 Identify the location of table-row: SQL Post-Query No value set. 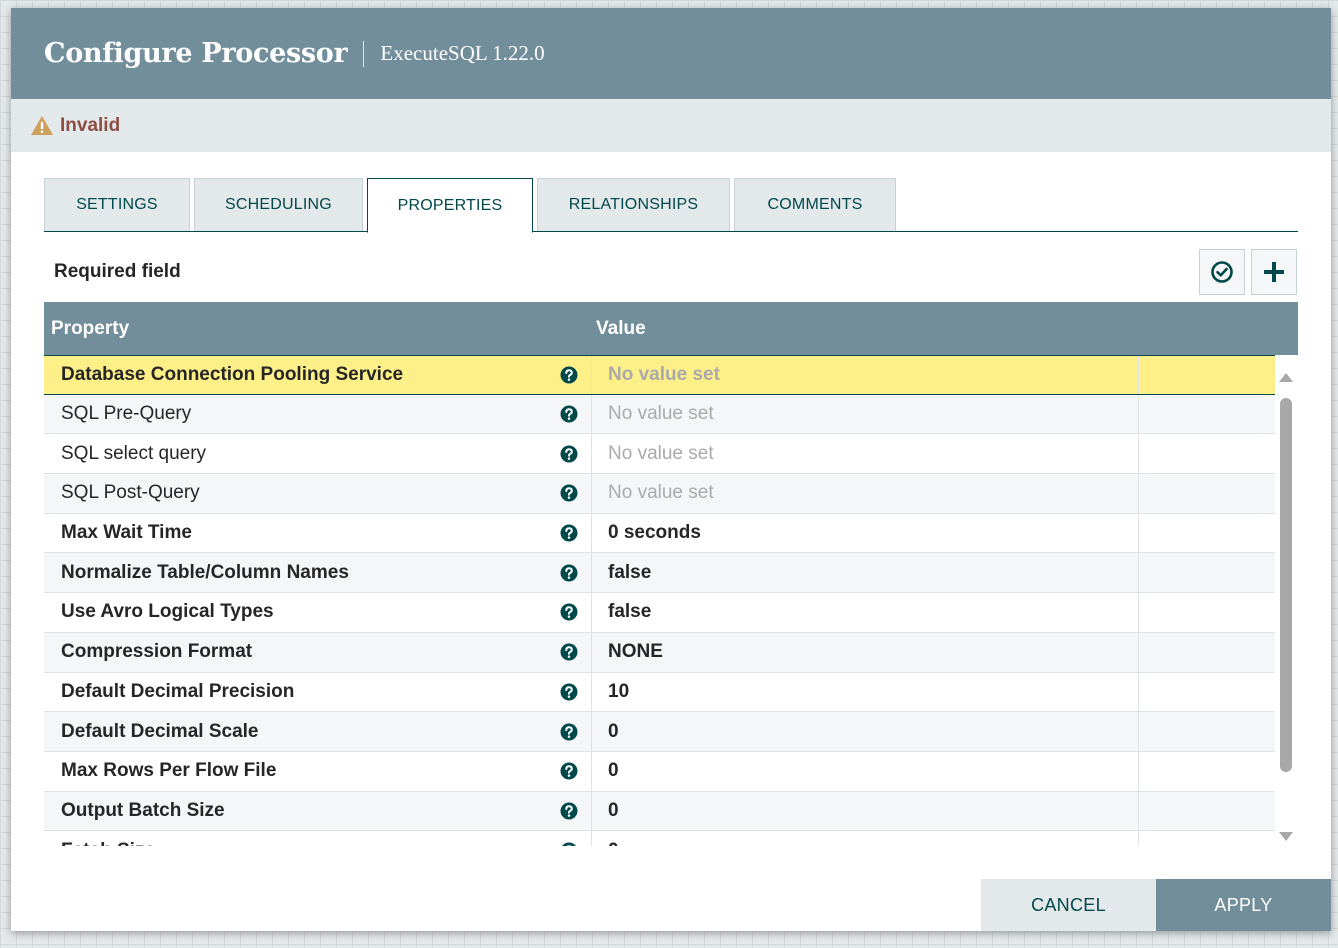
(659, 494).